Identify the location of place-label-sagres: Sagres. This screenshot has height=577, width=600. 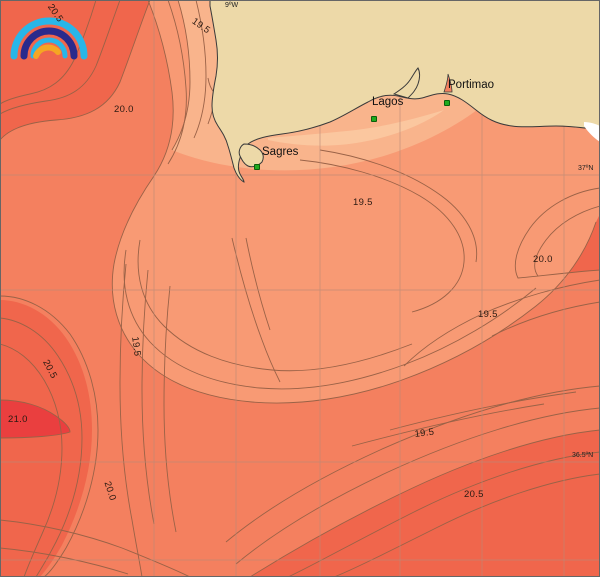
(280, 152).